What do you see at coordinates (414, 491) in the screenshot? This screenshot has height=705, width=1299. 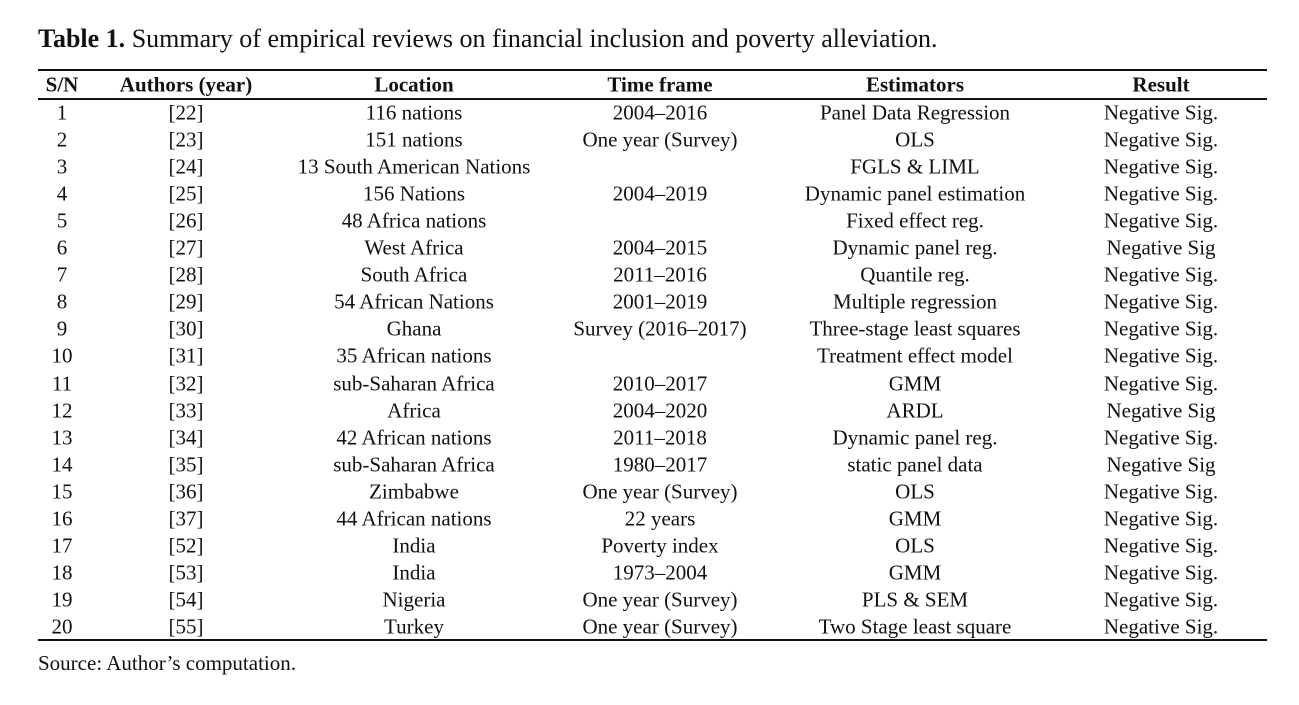 I see `table-cell: Zimbabwe` at bounding box center [414, 491].